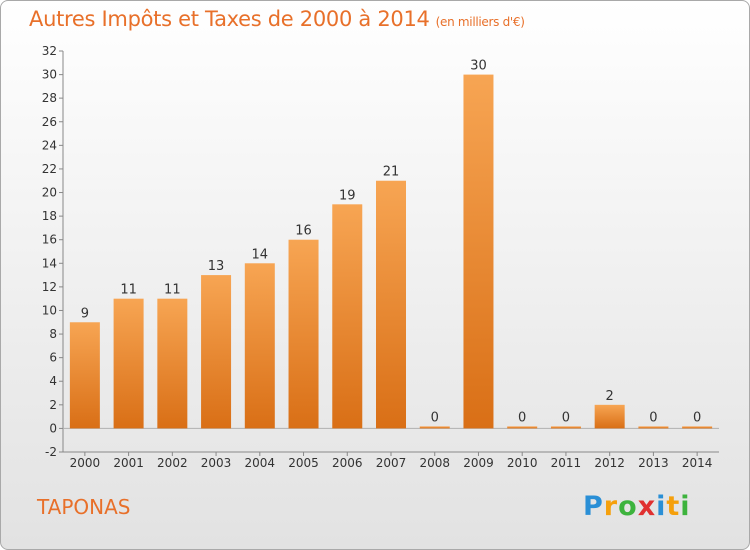  What do you see at coordinates (565, 427) in the screenshot?
I see `bar-2011` at bounding box center [565, 427].